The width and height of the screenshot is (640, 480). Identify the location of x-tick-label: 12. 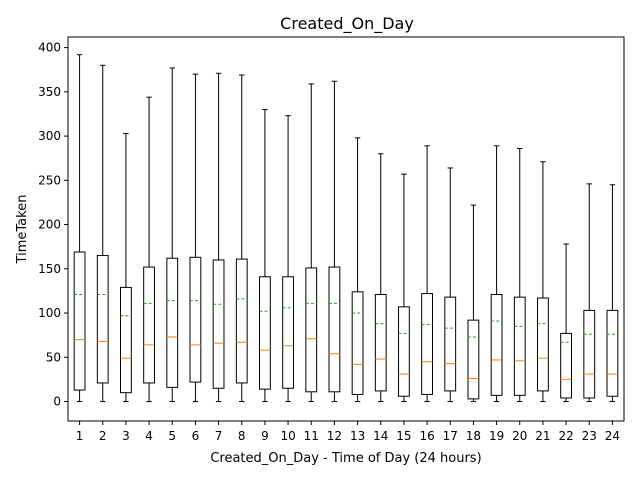
(334, 436).